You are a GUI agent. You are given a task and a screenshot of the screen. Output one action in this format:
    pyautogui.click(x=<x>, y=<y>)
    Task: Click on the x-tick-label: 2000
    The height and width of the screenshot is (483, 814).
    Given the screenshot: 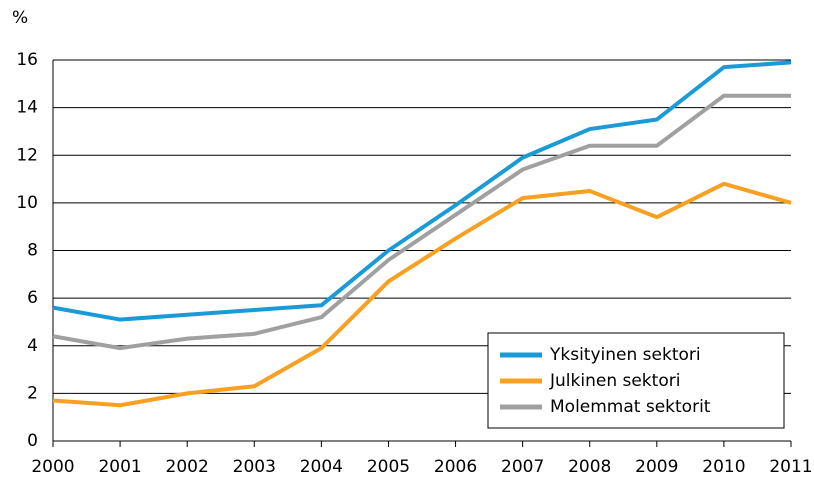 What is the action you would take?
    pyautogui.click(x=52, y=467)
    